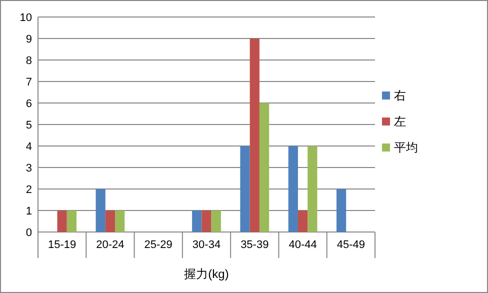 Image resolution: width=488 pixels, height=293 pixels. Describe the element at coordinates (62, 245) in the screenshot. I see `x-tick-label: 15-19` at that location.